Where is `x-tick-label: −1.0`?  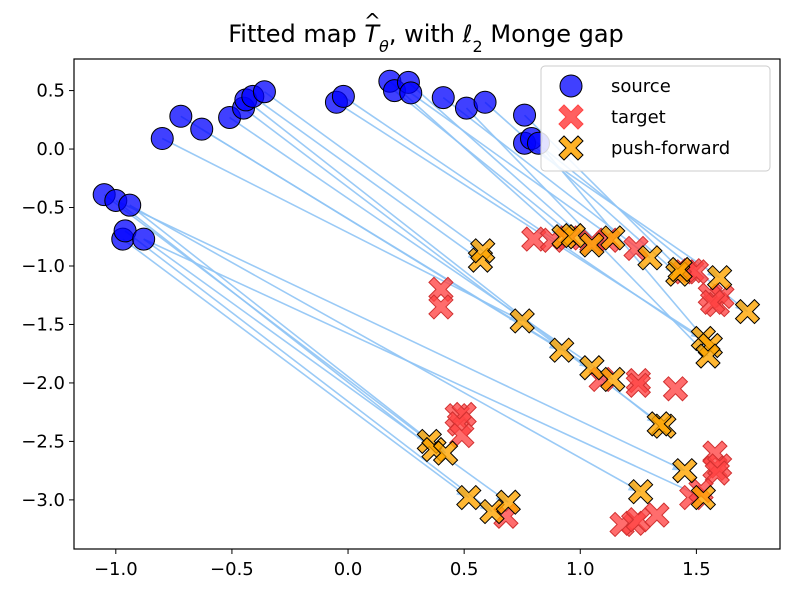
x-tick-label: −1.0 is located at coordinates (116, 569).